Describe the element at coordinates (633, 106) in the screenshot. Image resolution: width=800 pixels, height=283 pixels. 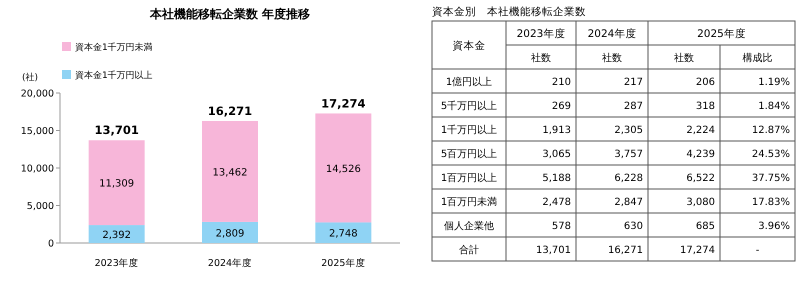
I see `data-label: 287` at that location.